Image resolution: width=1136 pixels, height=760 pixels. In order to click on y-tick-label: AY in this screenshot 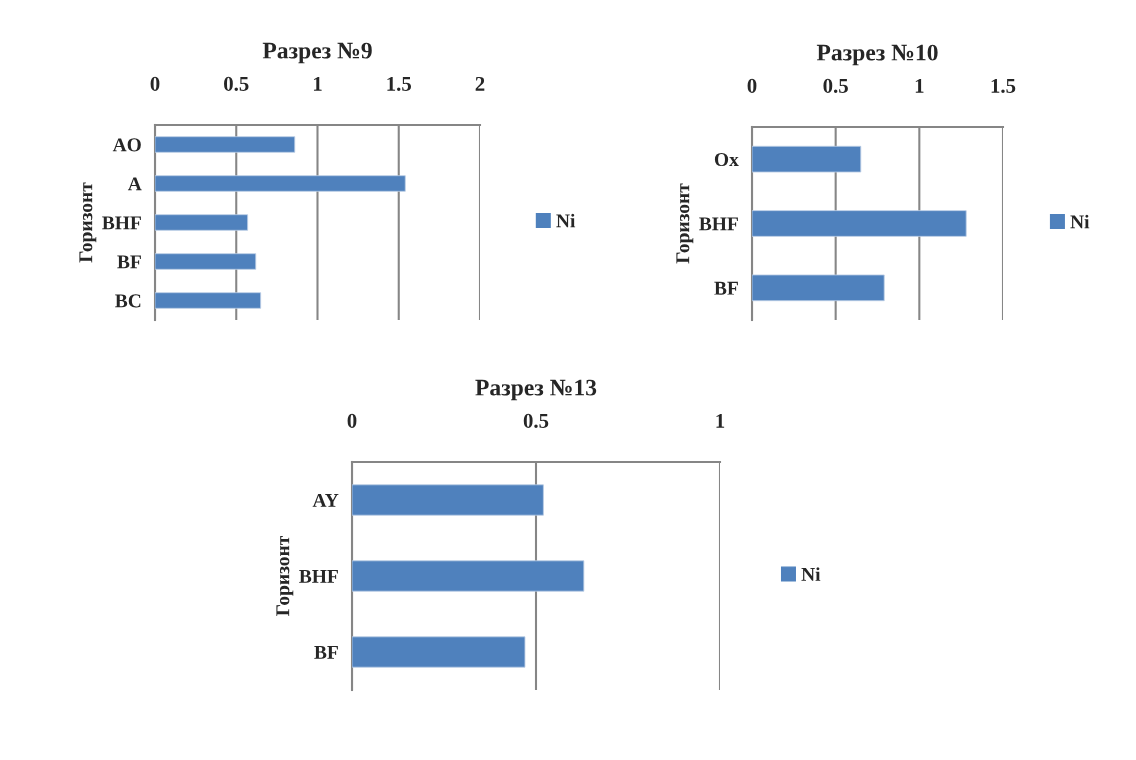, I will do `click(325, 500)`.